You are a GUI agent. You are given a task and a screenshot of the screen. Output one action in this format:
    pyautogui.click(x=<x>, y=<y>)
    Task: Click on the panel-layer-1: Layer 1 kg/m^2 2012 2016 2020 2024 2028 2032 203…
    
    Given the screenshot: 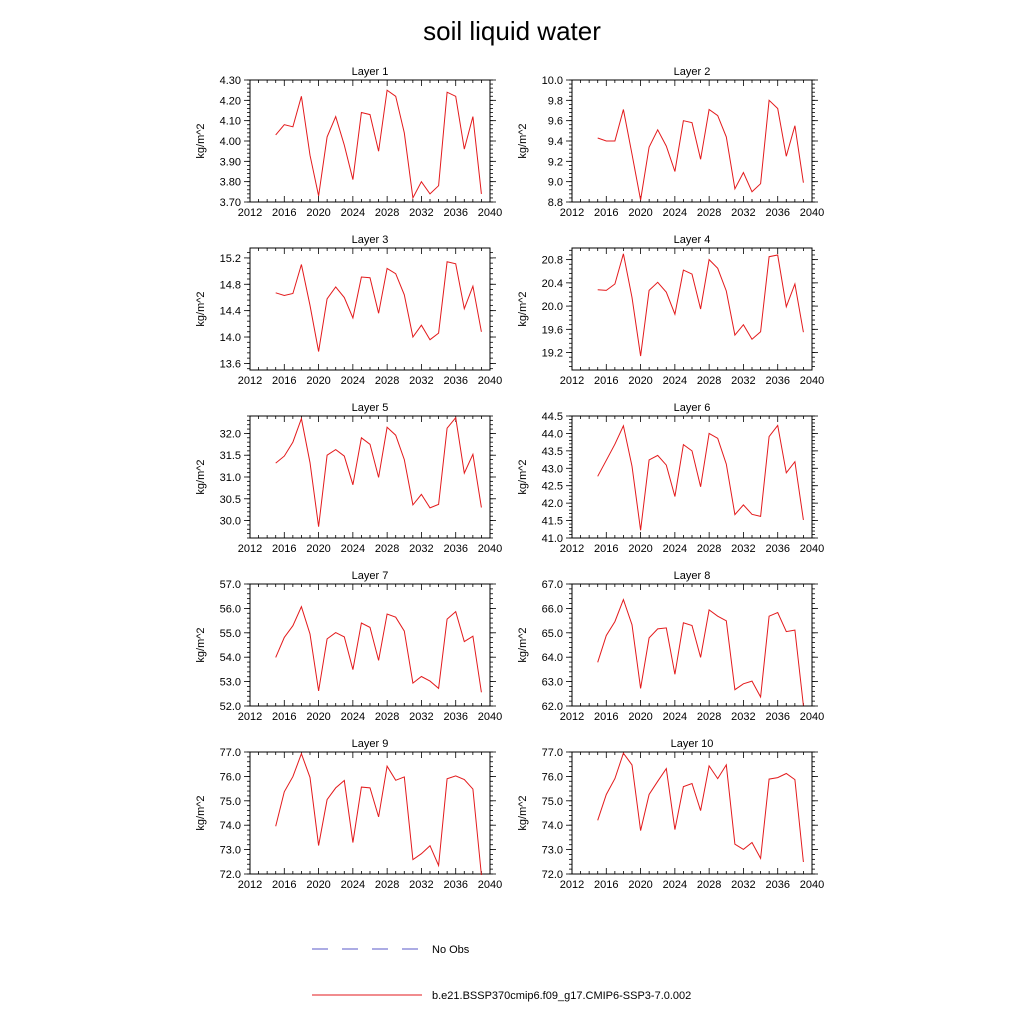 What is the action you would take?
    pyautogui.click(x=348, y=142)
    